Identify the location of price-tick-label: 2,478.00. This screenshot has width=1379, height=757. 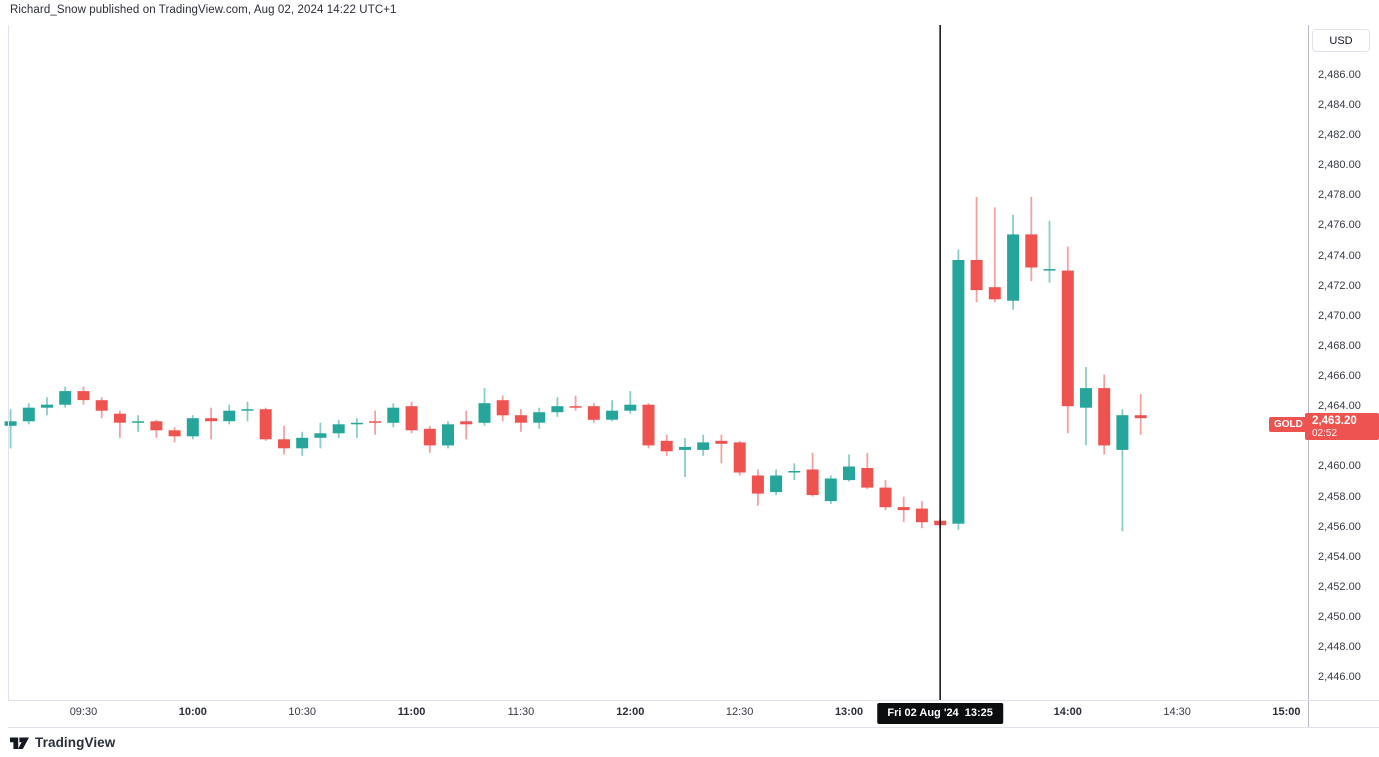
(1339, 195).